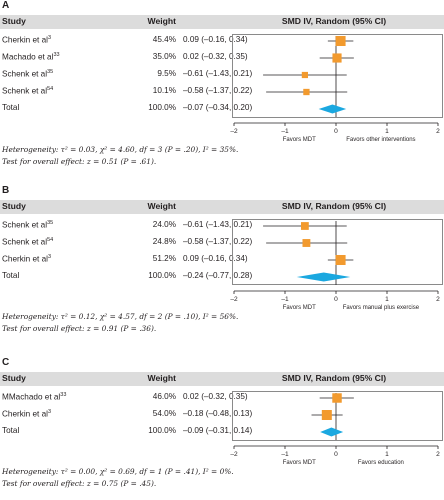 This screenshot has height=500, width=444. I want to click on study-weight: 100.0%, so click(162, 107).